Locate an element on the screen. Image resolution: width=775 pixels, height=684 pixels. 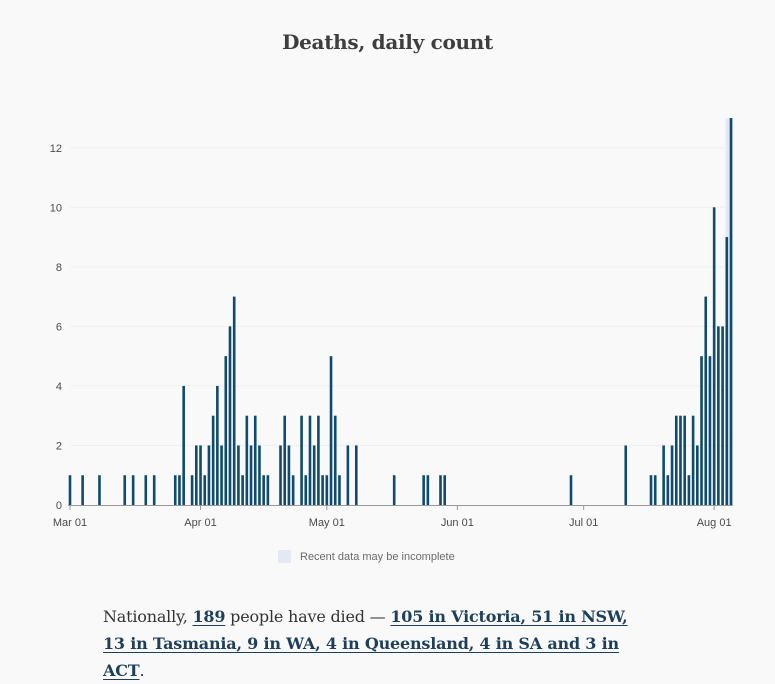
total-deaths-link: 189 is located at coordinates (209, 616).